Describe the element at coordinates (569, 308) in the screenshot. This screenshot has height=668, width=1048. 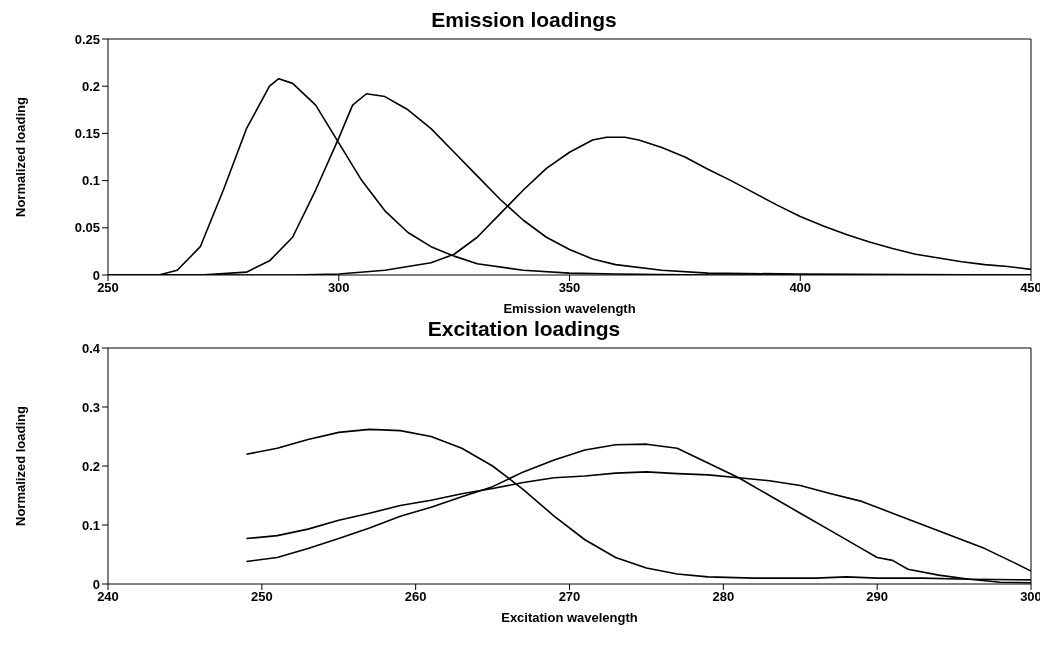
I see `x-axis-title: Emission wavelength` at that location.